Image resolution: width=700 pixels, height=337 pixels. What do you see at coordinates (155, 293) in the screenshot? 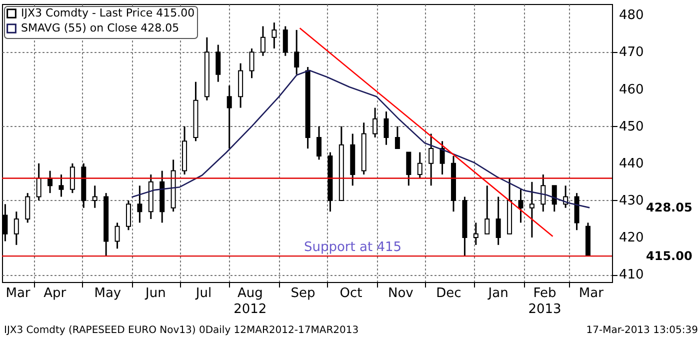
I see `x-tick-label: Jun` at bounding box center [155, 293].